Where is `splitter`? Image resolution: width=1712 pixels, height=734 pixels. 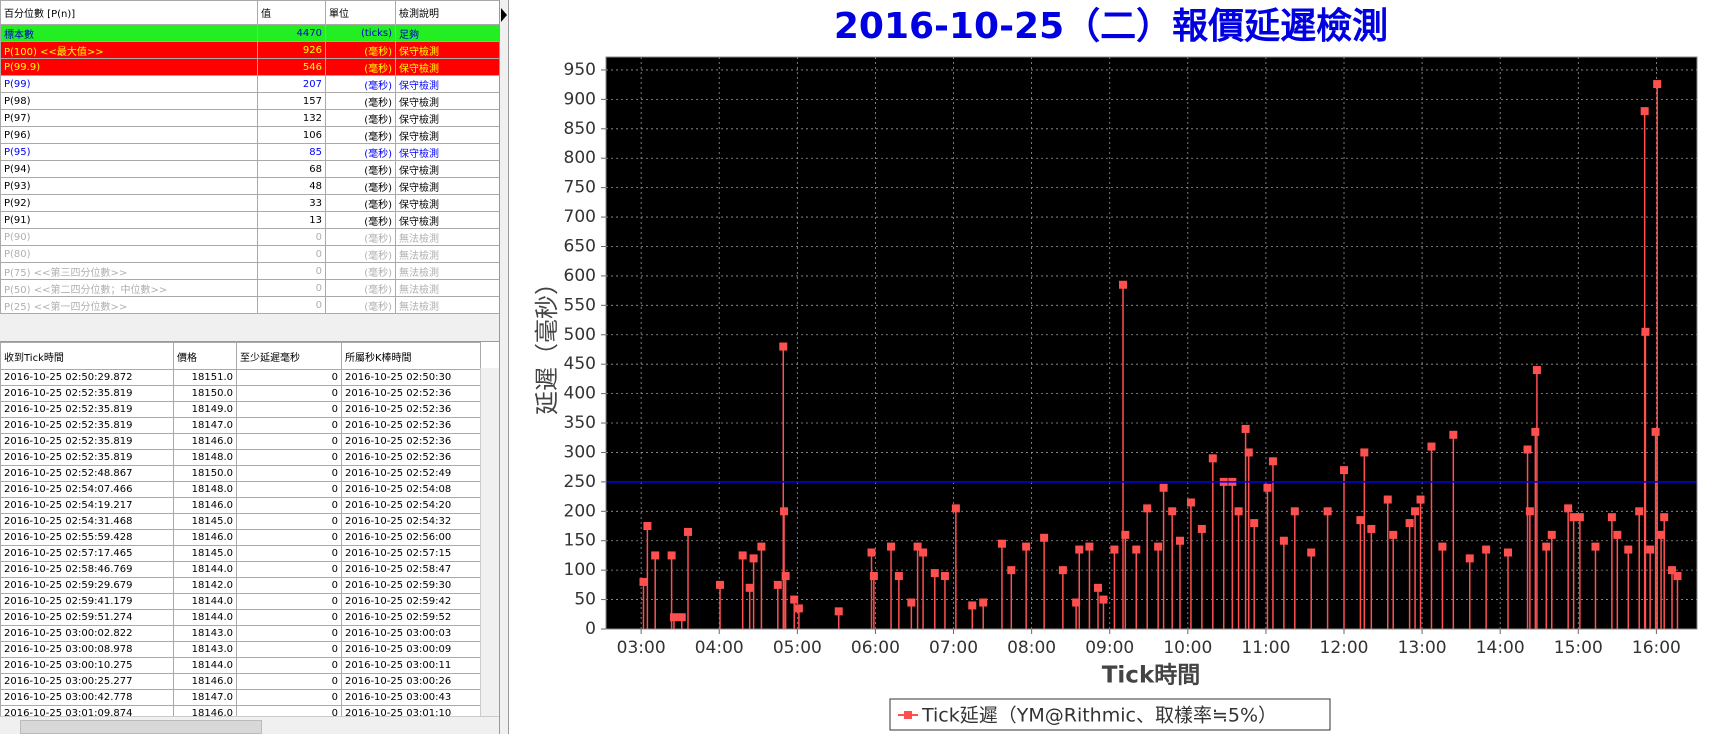 splitter is located at coordinates (504, 367).